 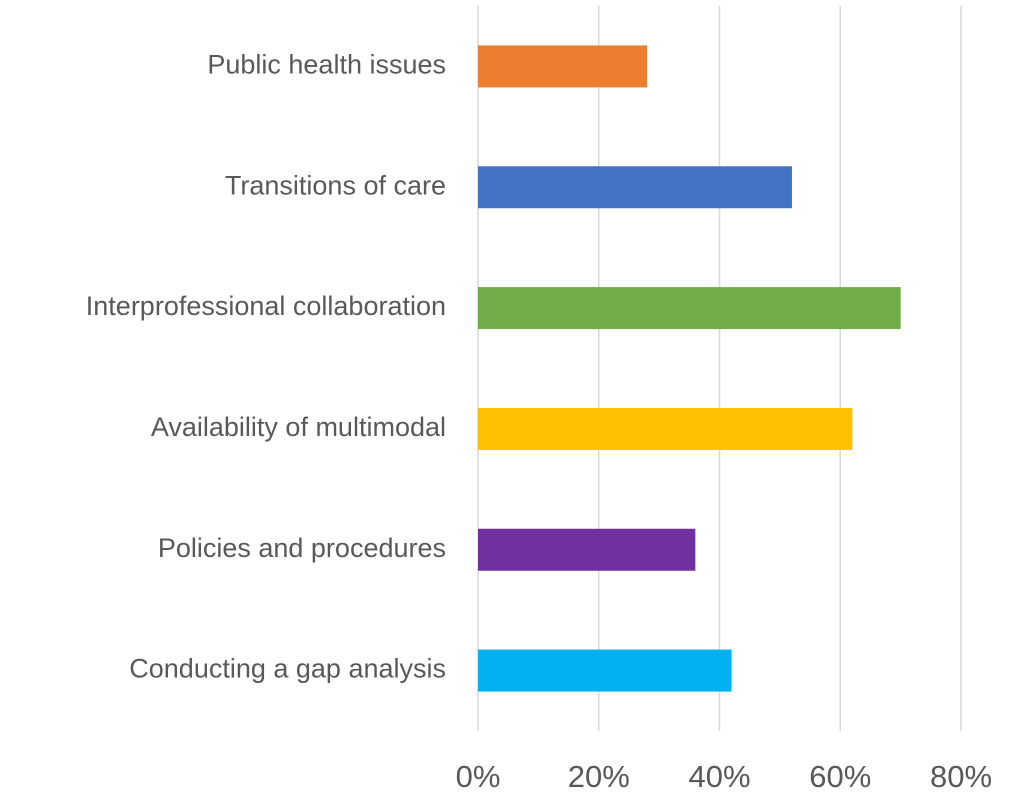 I want to click on x-tick-label: 20%, so click(x=599, y=776).